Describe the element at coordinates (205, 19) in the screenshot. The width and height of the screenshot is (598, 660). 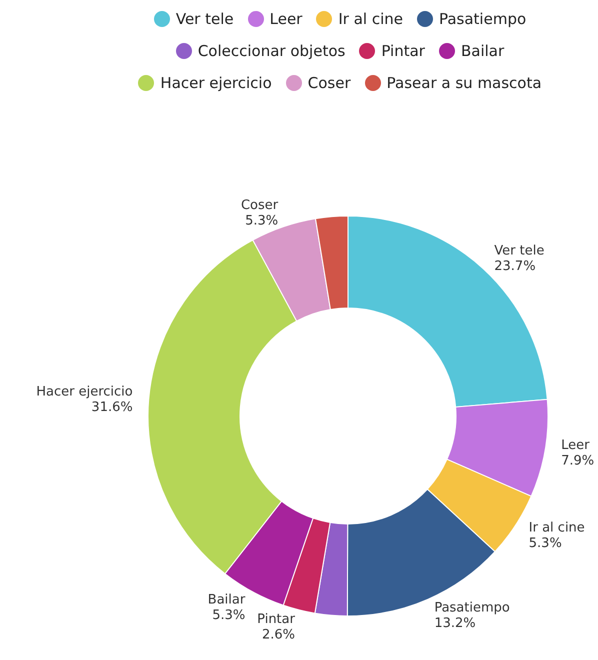
I see `legend-label: Ver tele` at that location.